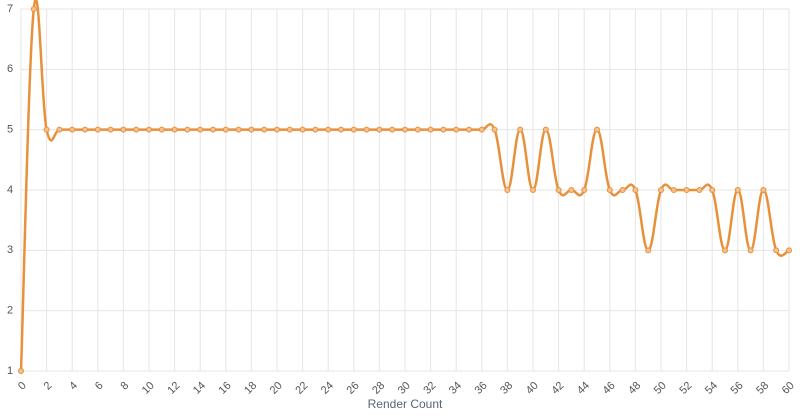  Describe the element at coordinates (609, 388) in the screenshot. I see `x-tick-label: 46` at that location.